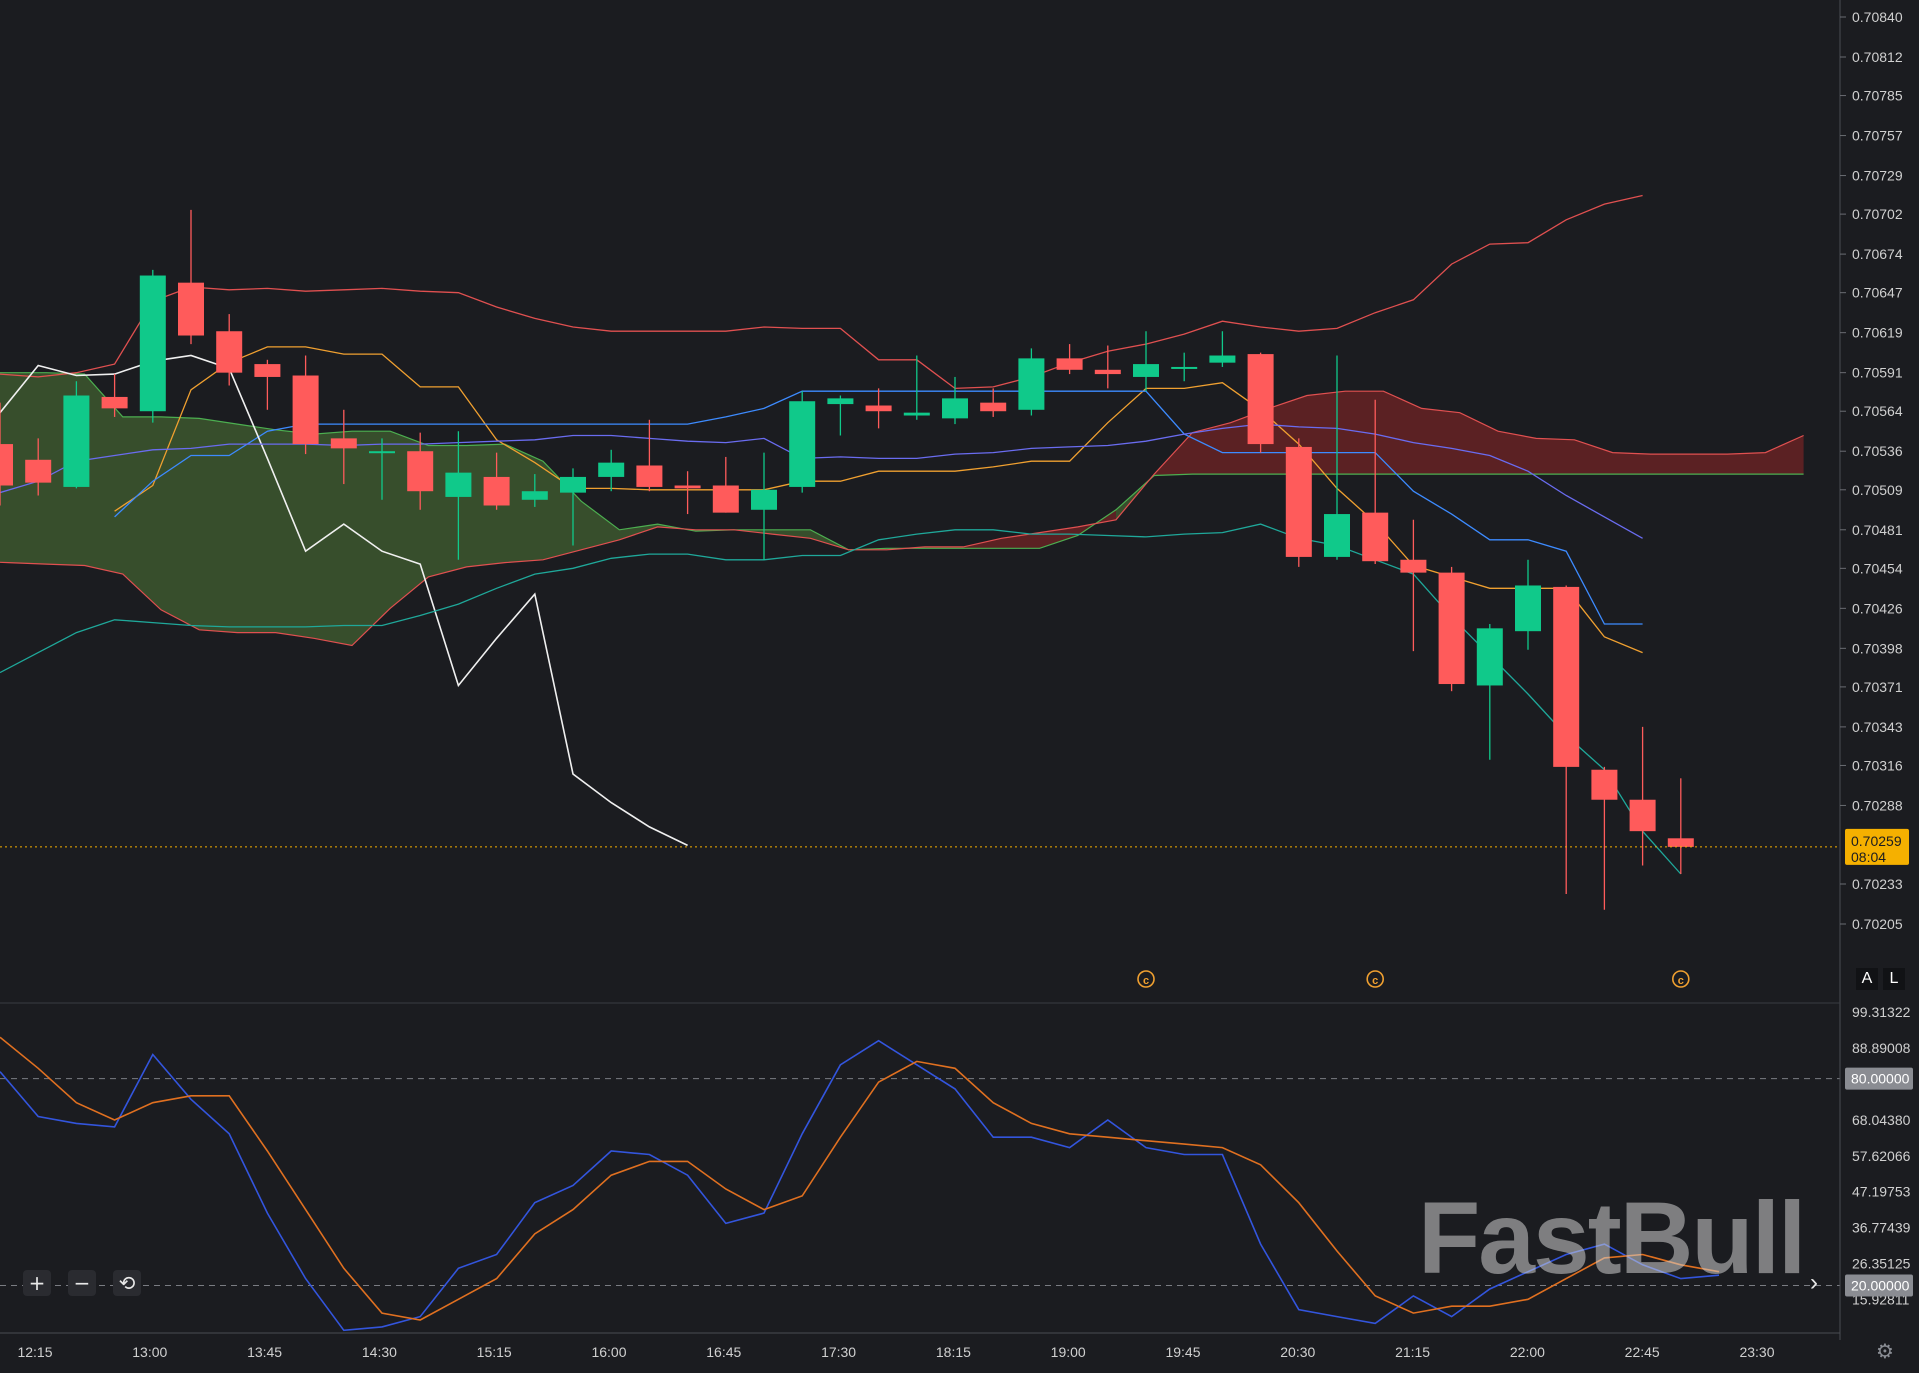 The image size is (1919, 1373). What do you see at coordinates (1877, 608) in the screenshot?
I see `price-tick-label: 0.70426` at bounding box center [1877, 608].